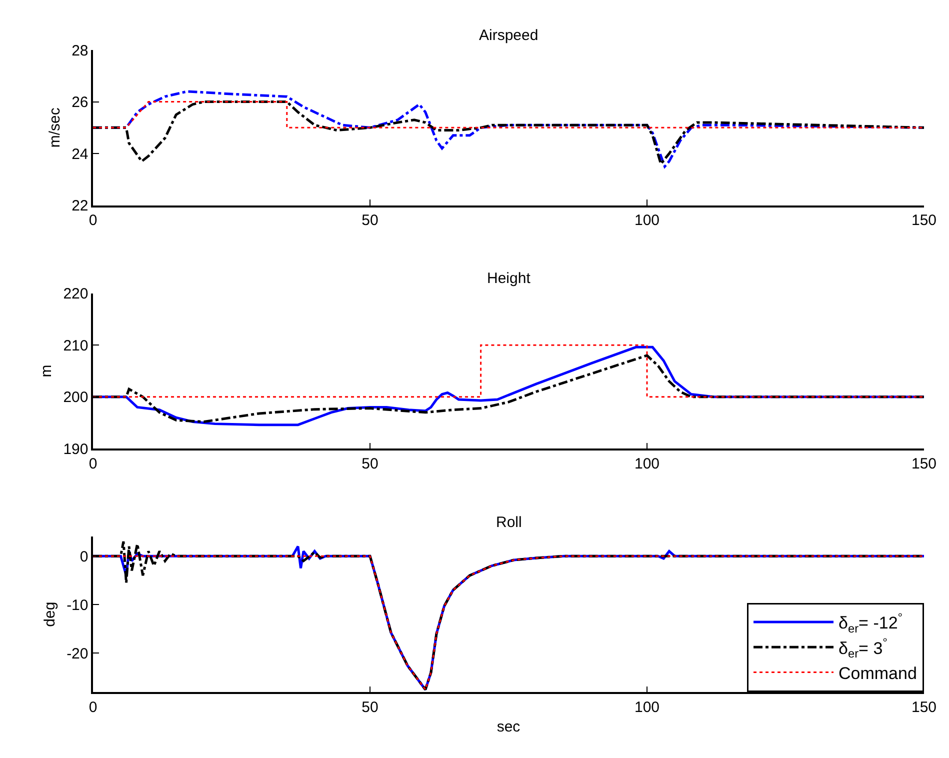  What do you see at coordinates (77, 653) in the screenshot?
I see `y-tick-label: -20` at bounding box center [77, 653].